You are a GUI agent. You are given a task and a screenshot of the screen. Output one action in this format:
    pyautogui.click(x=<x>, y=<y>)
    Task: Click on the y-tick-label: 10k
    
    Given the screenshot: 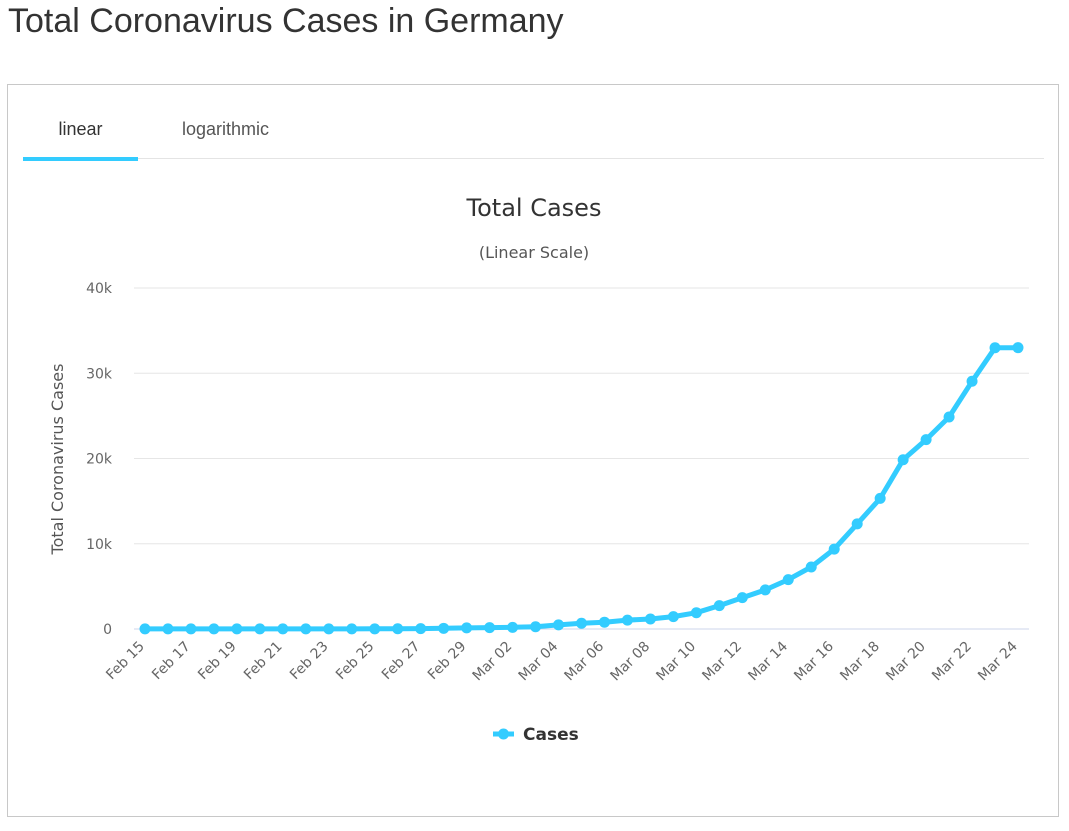 What is the action you would take?
    pyautogui.click(x=99, y=545)
    